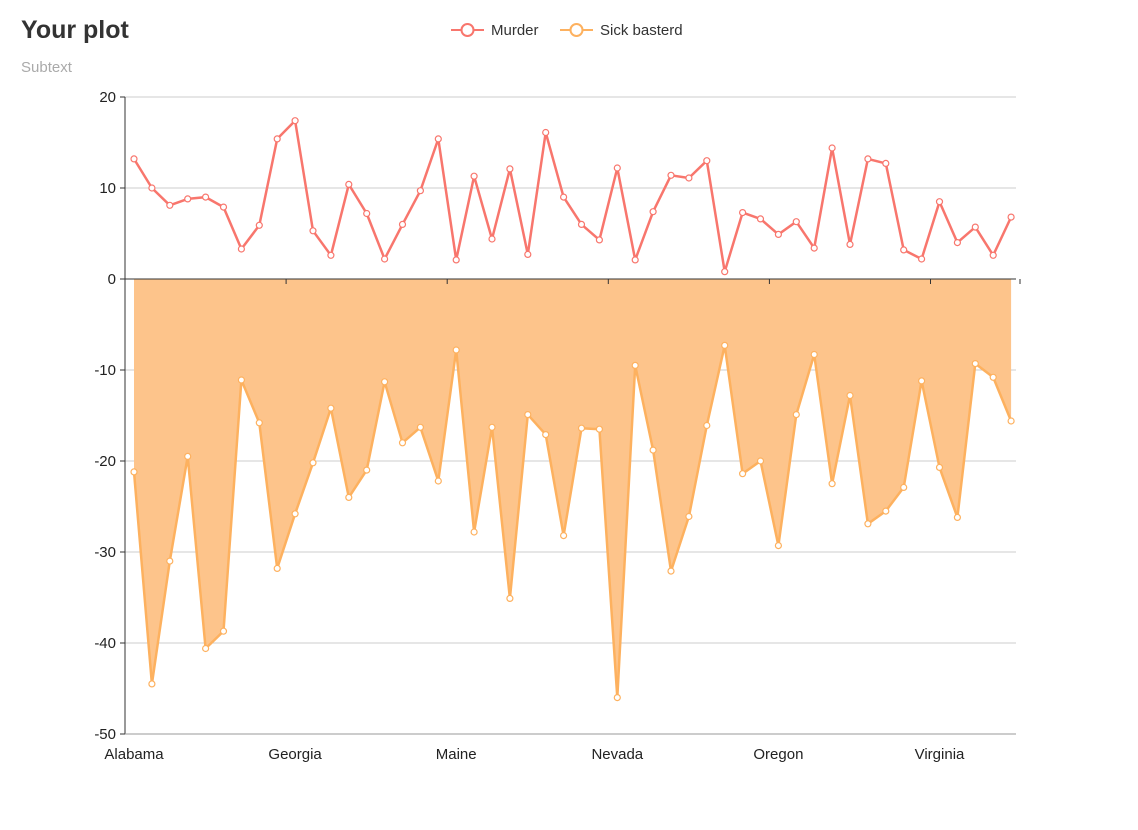 This screenshot has width=1138, height=830. Describe the element at coordinates (641, 30) in the screenshot. I see `legend-label-sick-basterd: Sick basterd` at that location.